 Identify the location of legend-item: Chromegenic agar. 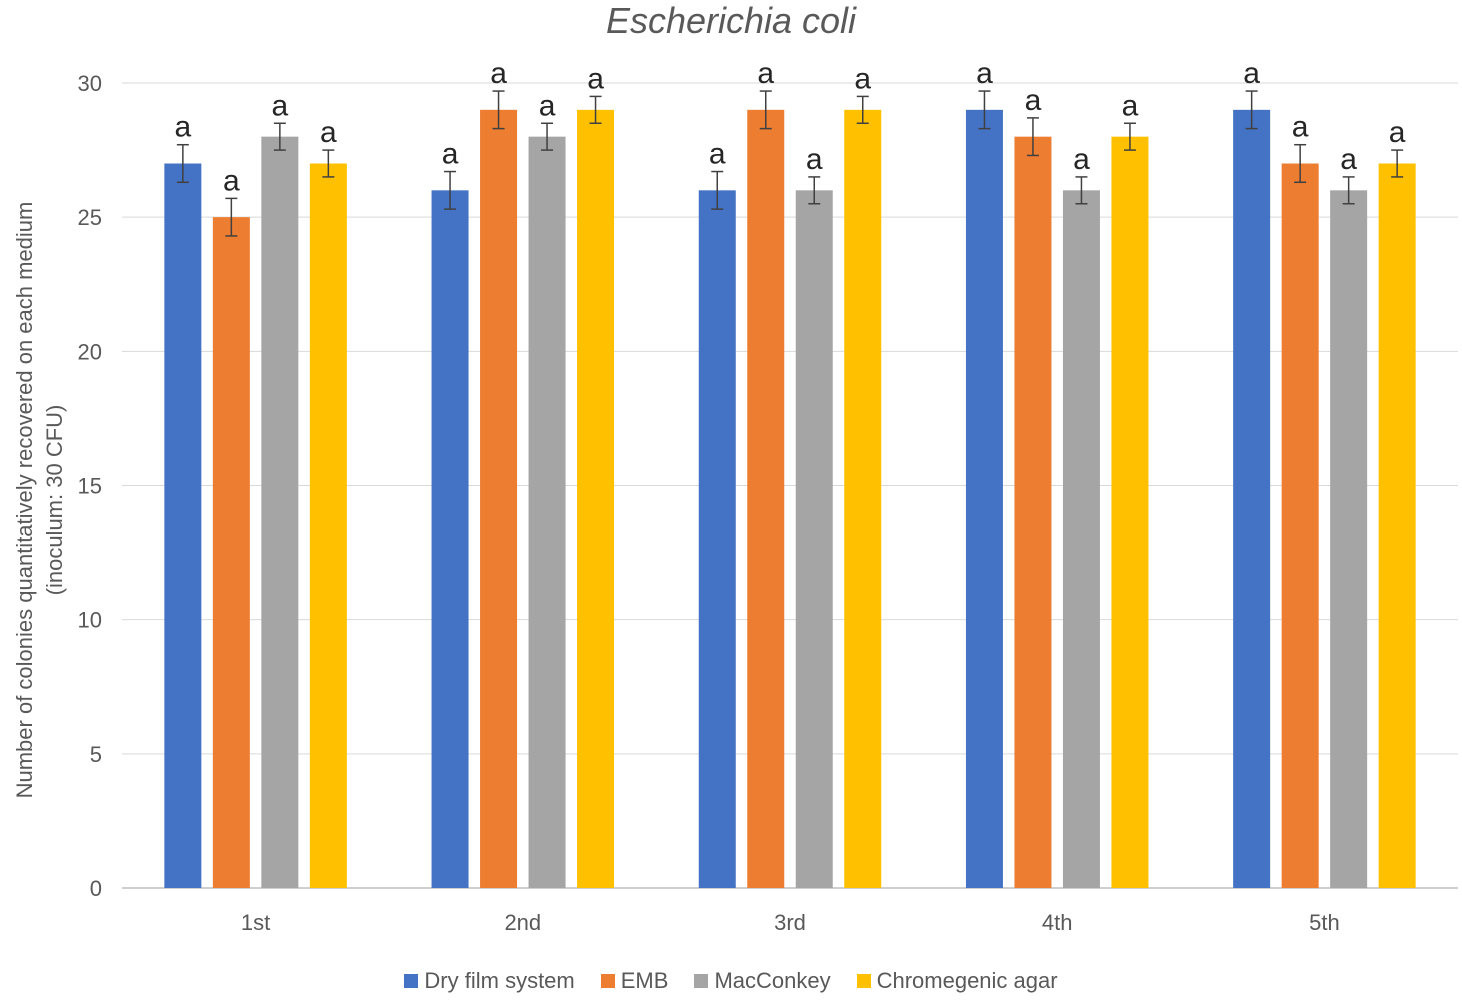
(957, 981).